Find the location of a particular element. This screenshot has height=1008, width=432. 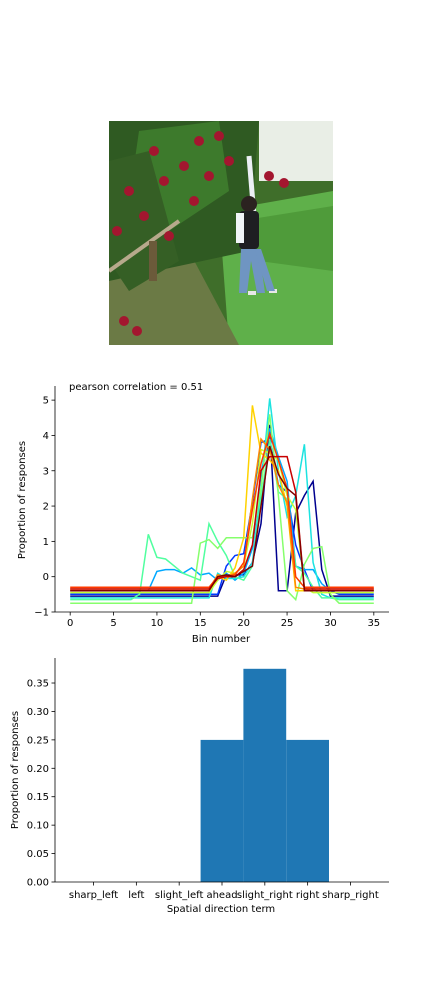

y-tick-label: 0 is located at coordinates (46, 577).